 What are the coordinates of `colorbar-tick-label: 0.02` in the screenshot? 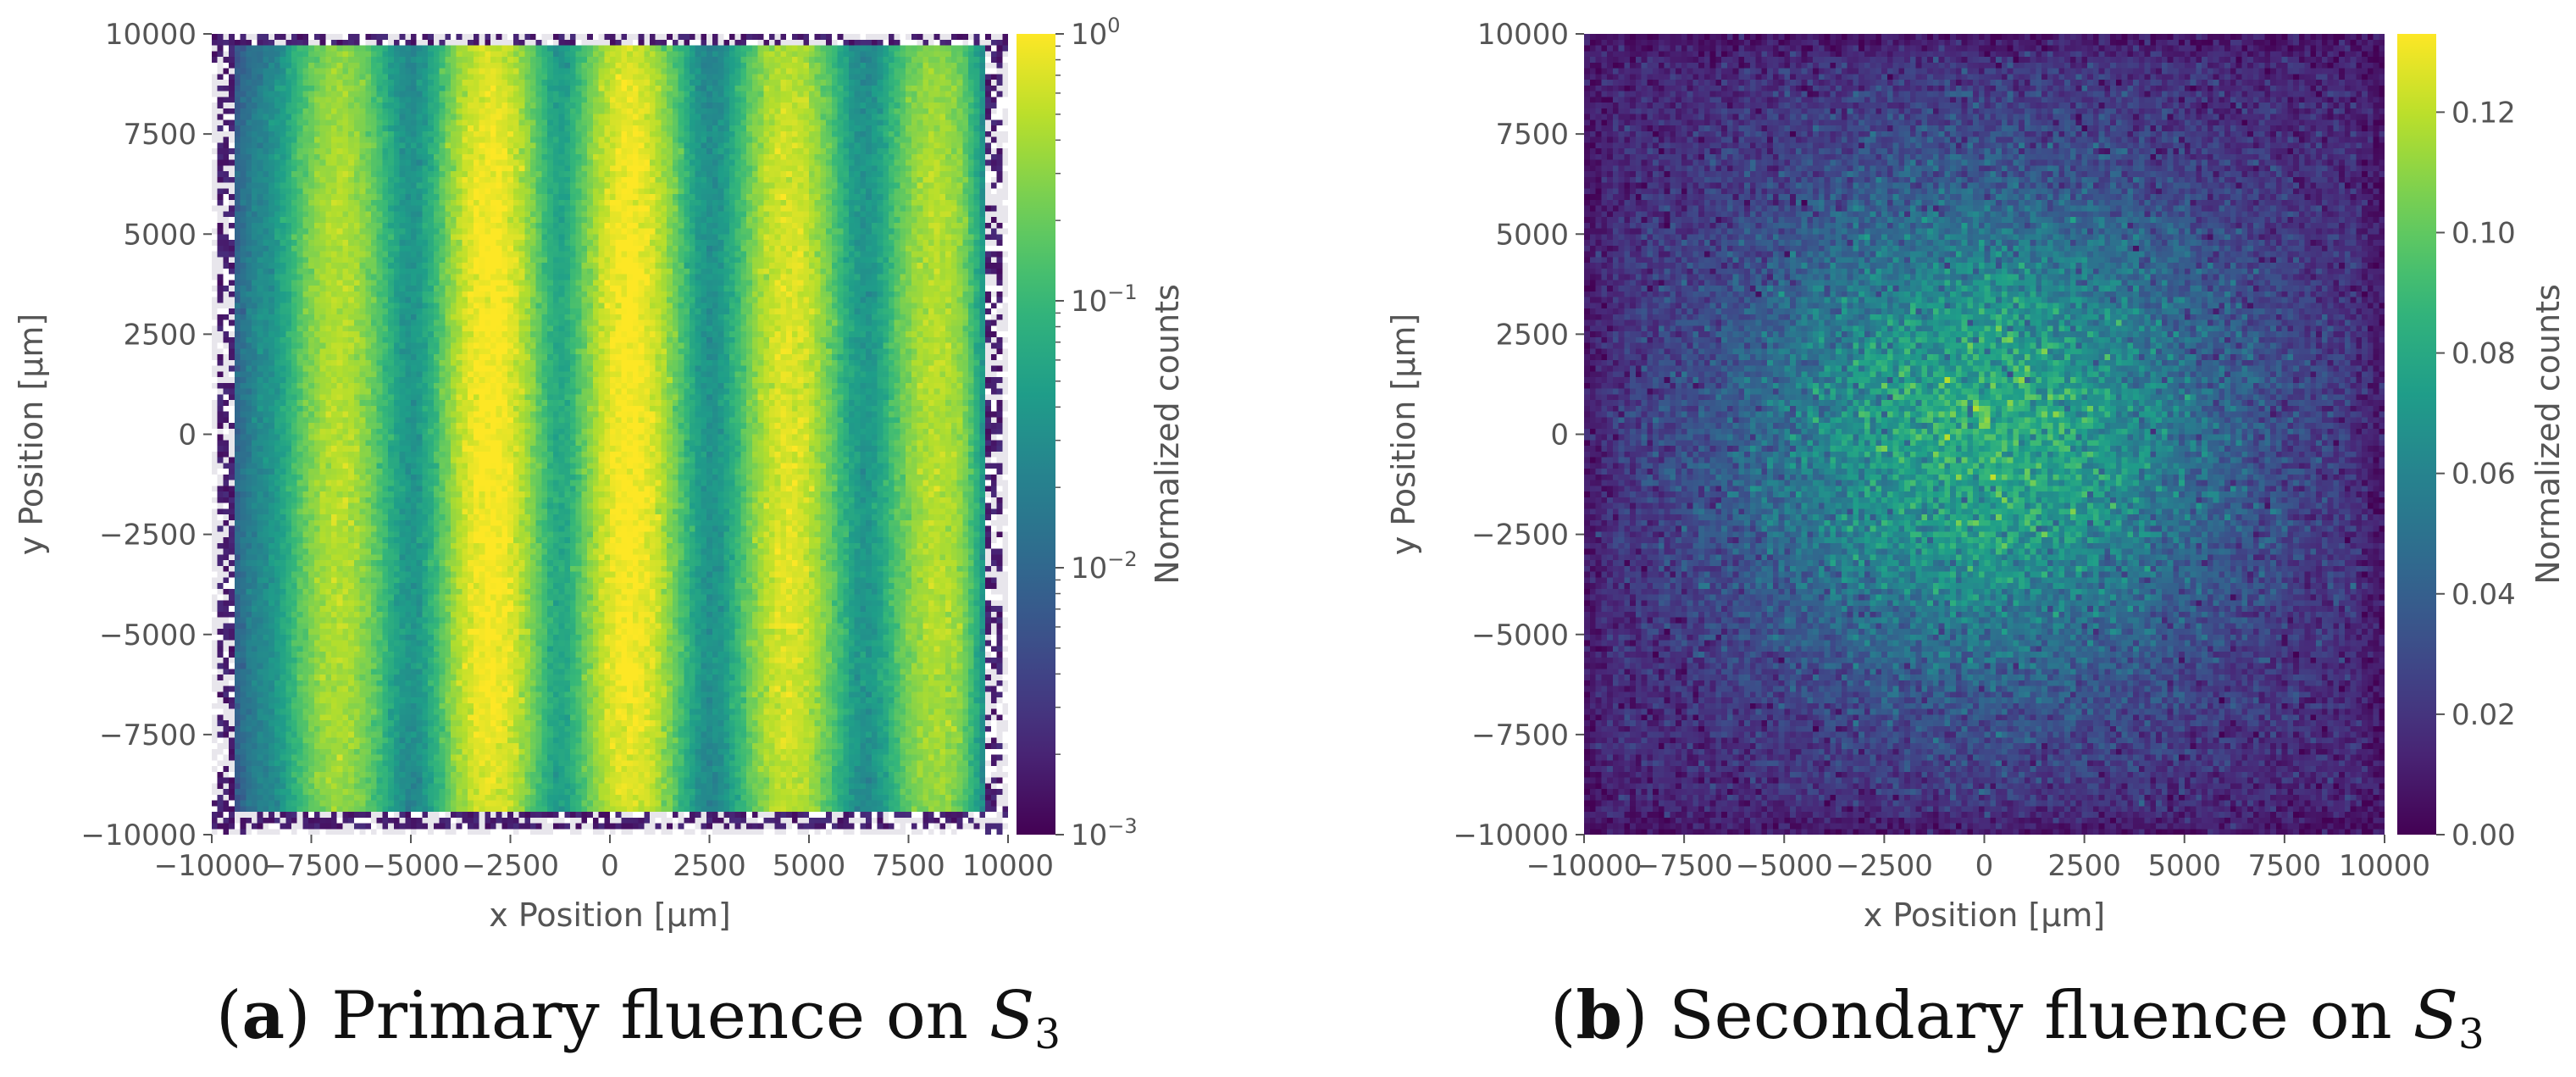 It's located at (2483, 715).